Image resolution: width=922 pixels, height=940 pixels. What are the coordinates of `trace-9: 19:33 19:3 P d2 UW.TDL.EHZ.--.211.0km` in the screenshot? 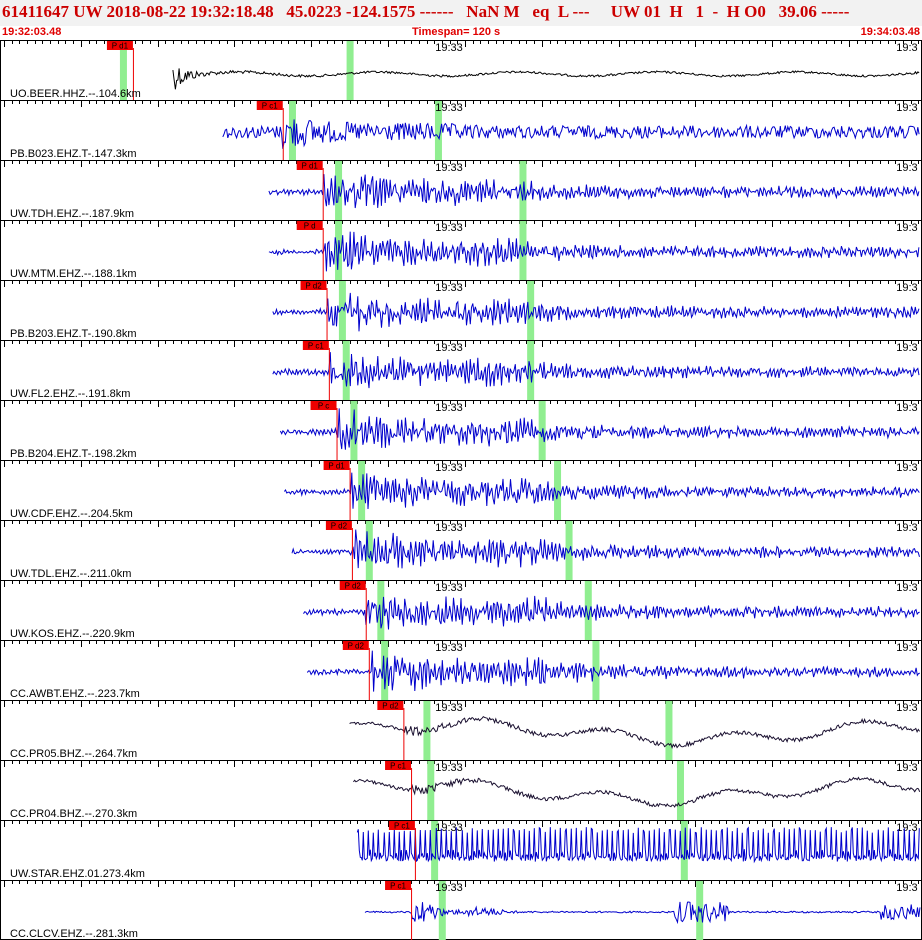 It's located at (461, 550).